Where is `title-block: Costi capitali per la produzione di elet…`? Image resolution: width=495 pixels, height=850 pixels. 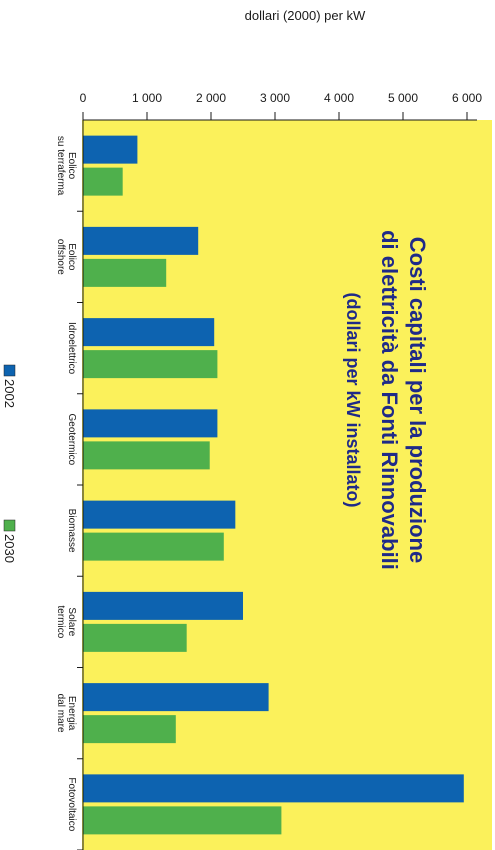
title-block: Costi capitali per la produzione di elet… is located at coordinates (386, 400).